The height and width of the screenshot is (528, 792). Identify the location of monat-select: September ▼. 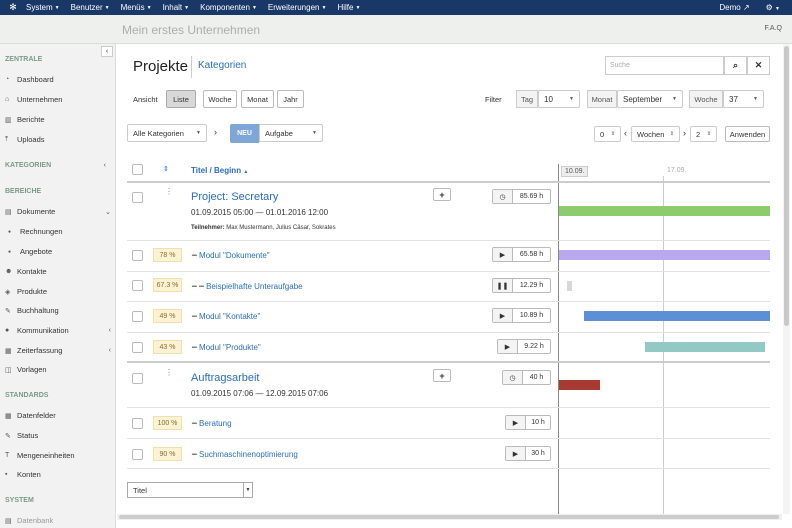
(650, 99).